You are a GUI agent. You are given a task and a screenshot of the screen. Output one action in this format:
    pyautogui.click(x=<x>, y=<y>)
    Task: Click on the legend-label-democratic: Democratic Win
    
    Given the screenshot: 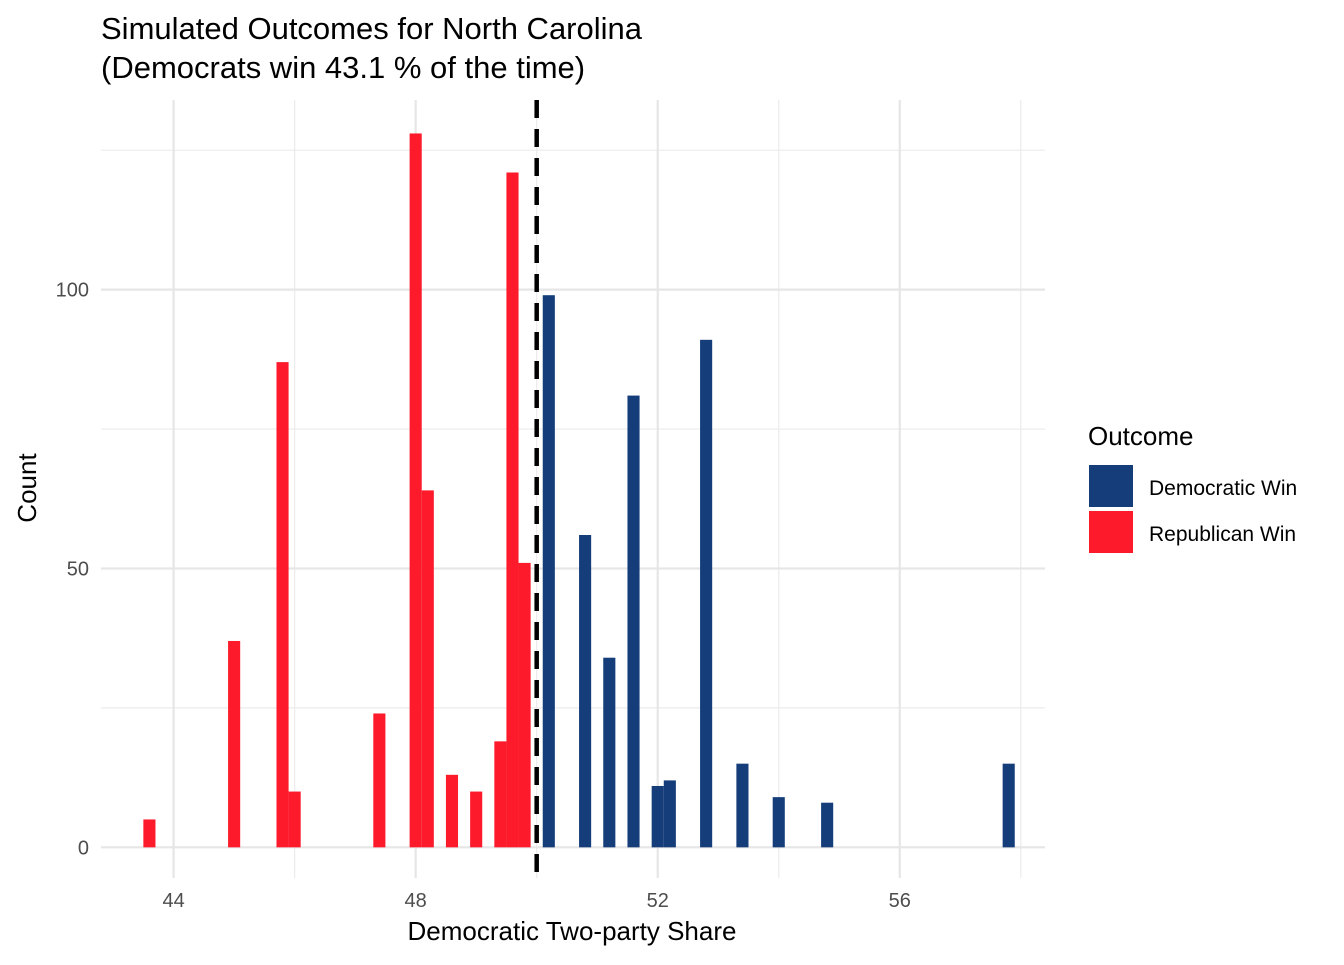 What is the action you would take?
    pyautogui.click(x=1223, y=488)
    